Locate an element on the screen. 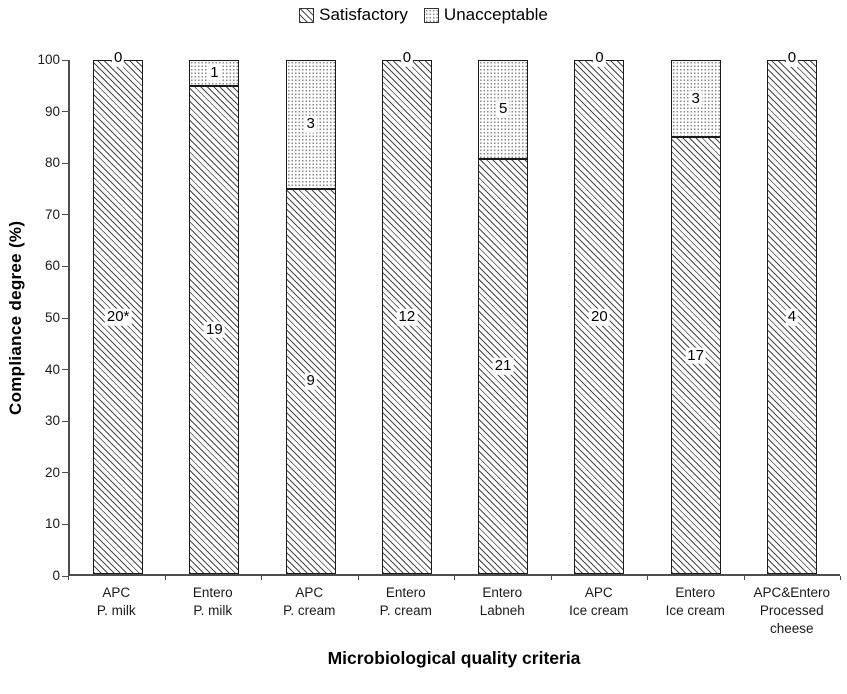  count-label-satisfactory: 12 is located at coordinates (407, 316).